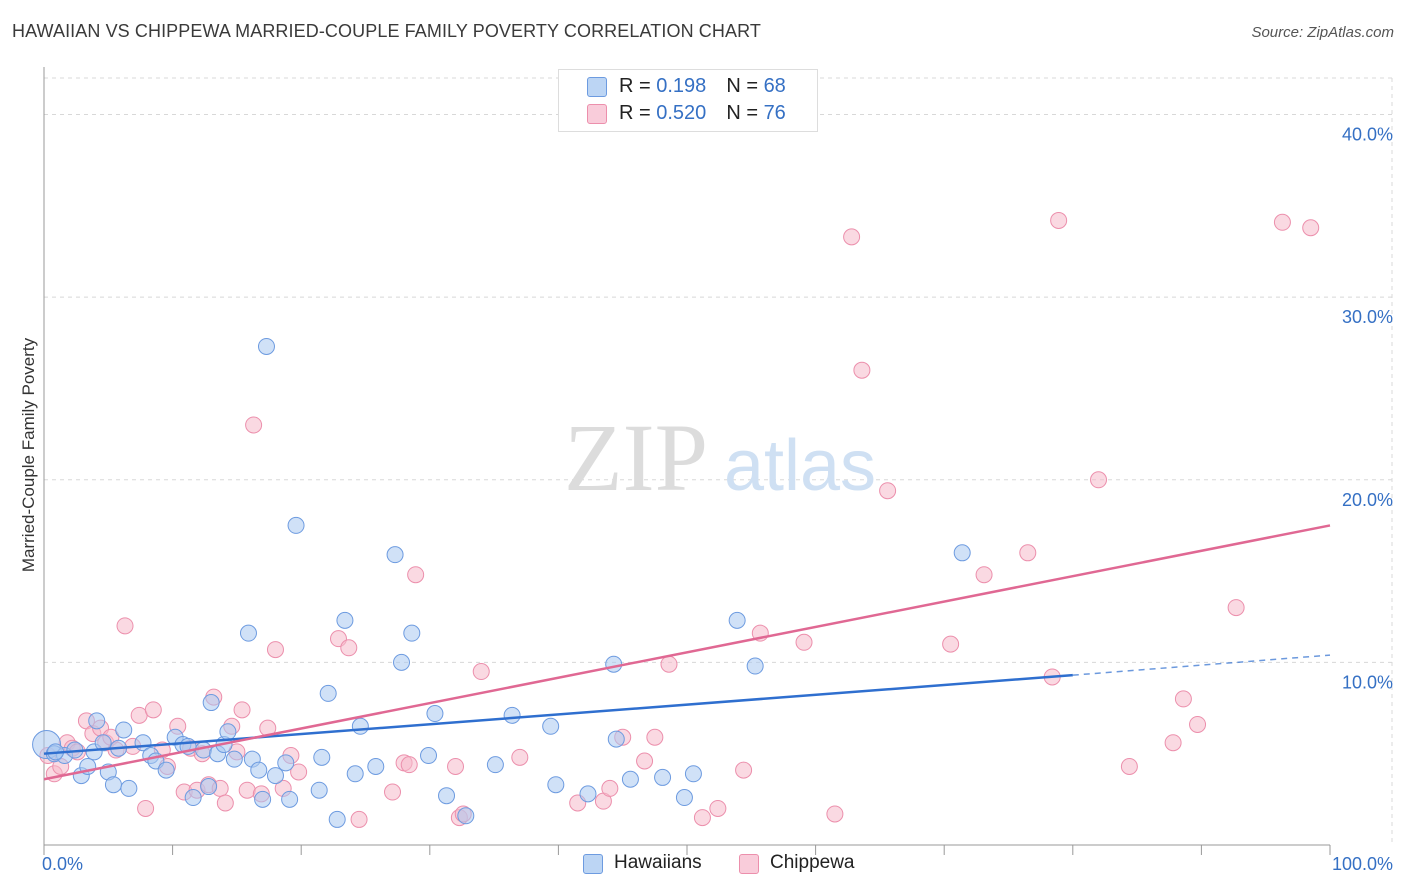  I want to click on chart-source: Source: ZipAtlas.com, so click(1322, 32).